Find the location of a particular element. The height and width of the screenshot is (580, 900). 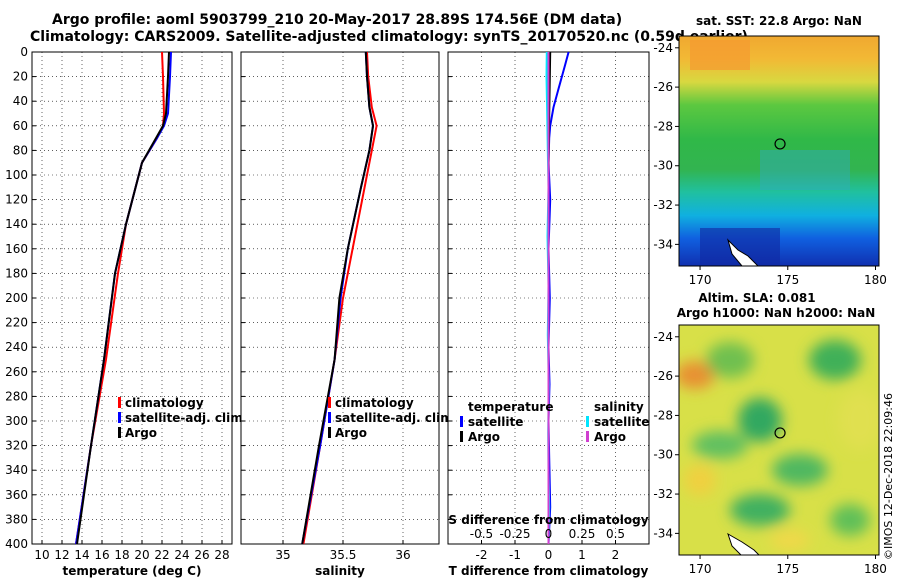

x-tick-label: 12 is located at coordinates (61, 555).